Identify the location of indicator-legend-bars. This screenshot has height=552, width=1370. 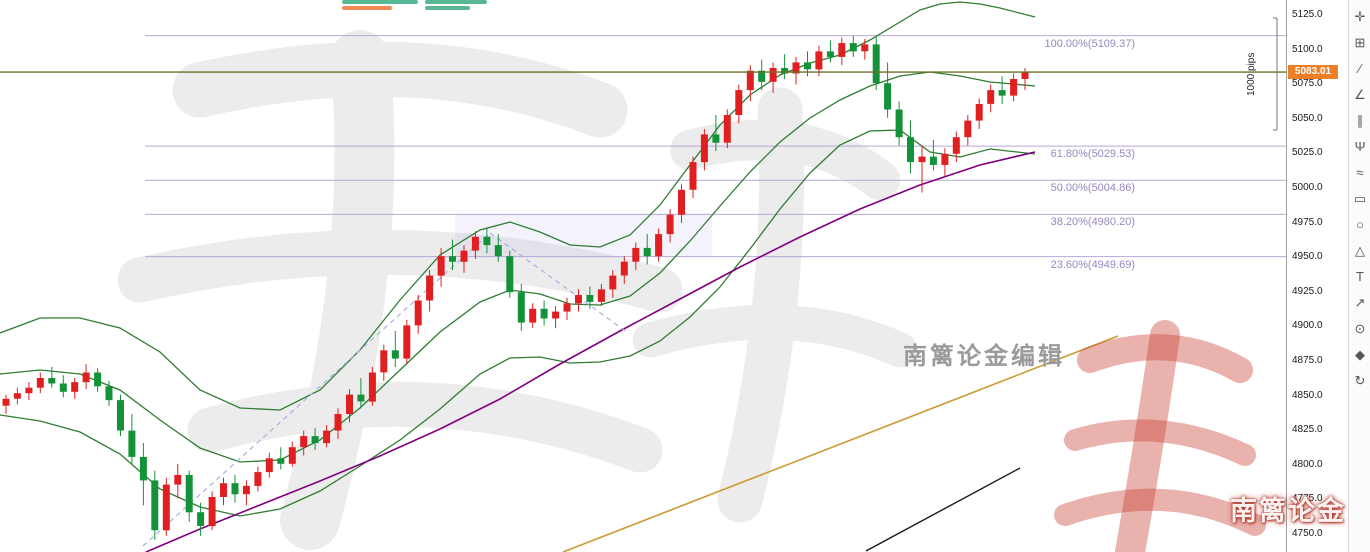
(643, 7).